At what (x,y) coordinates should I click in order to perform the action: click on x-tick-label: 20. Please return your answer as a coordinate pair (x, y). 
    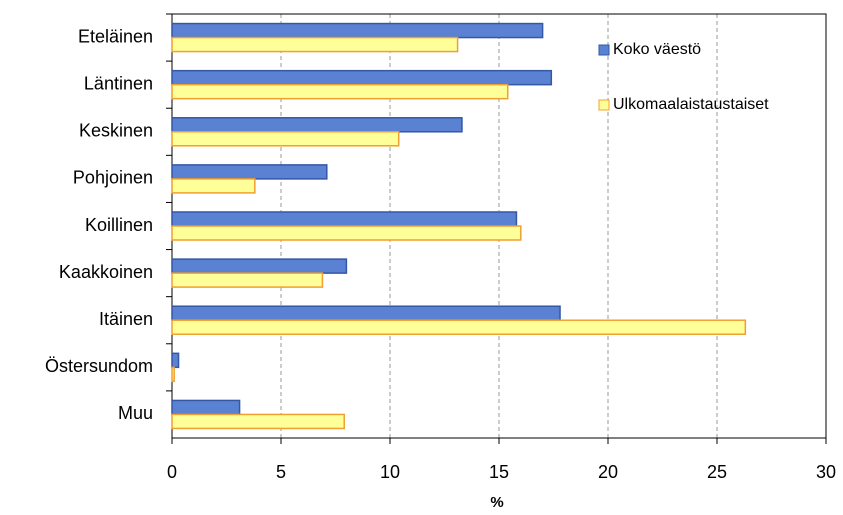
    Looking at the image, I should click on (608, 472).